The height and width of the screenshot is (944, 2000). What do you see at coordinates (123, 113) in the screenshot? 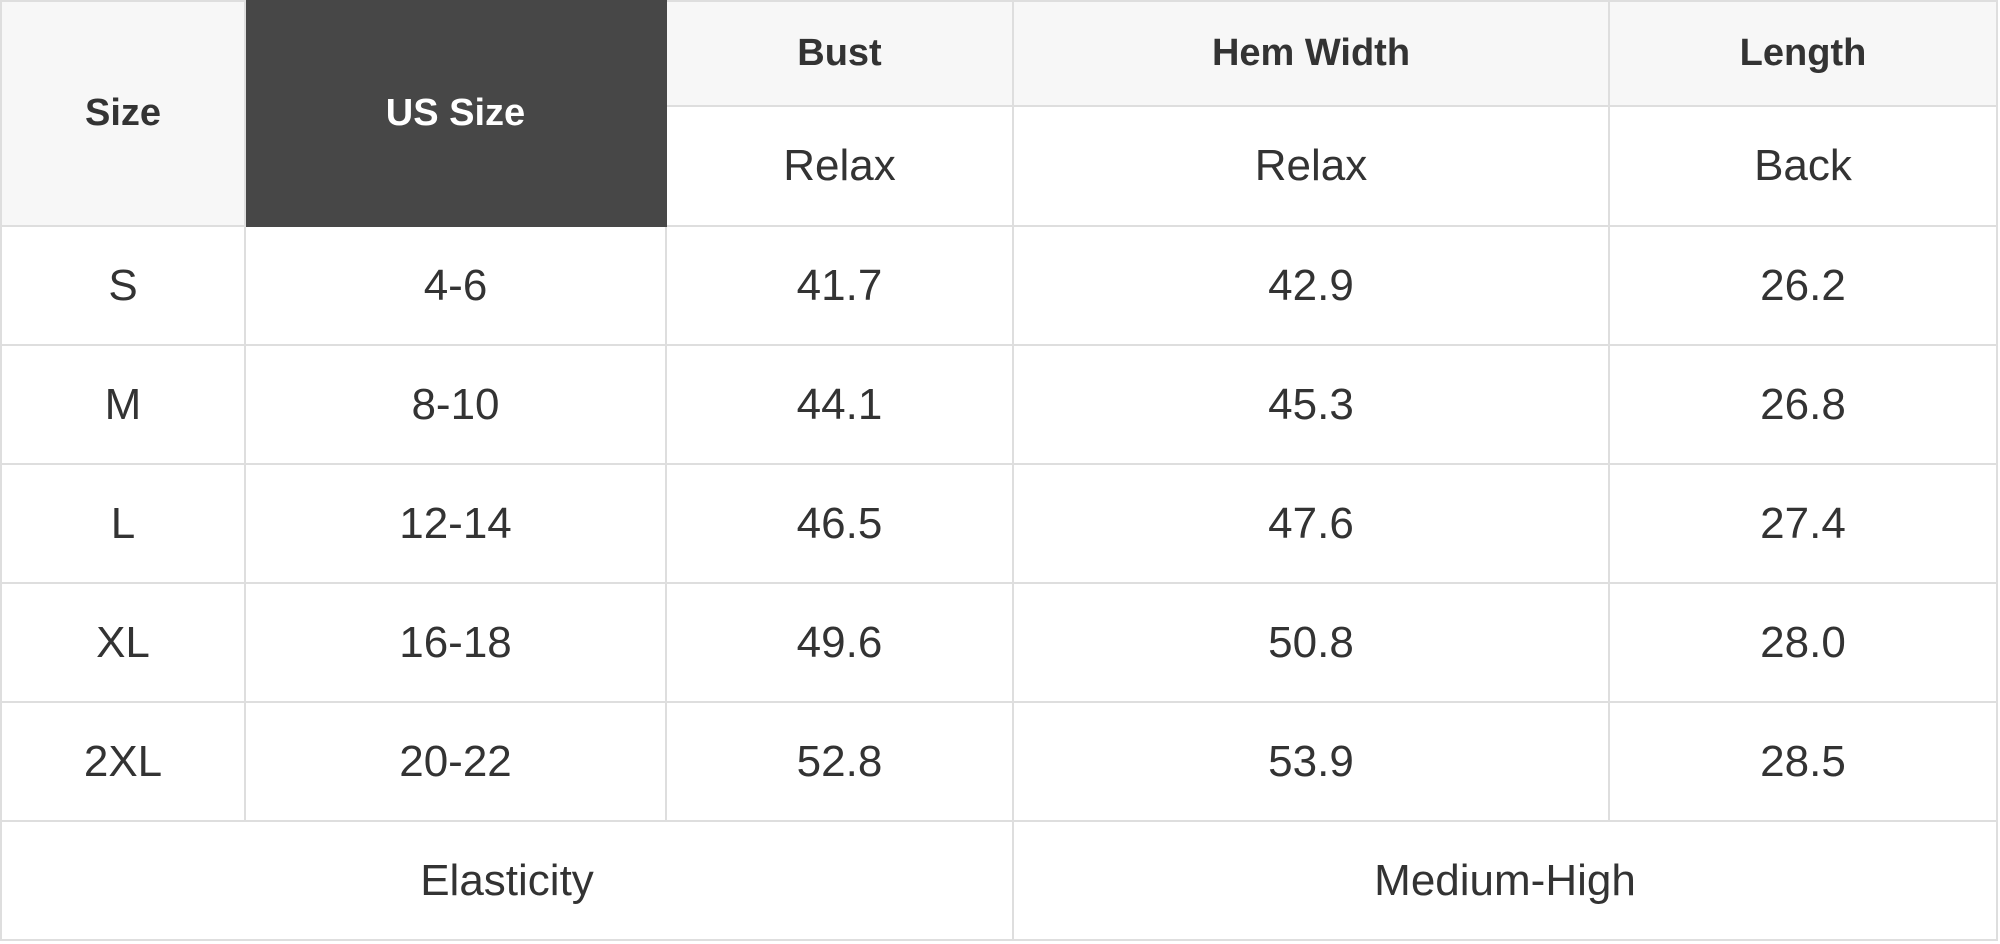
I see `header-size: Size` at bounding box center [123, 113].